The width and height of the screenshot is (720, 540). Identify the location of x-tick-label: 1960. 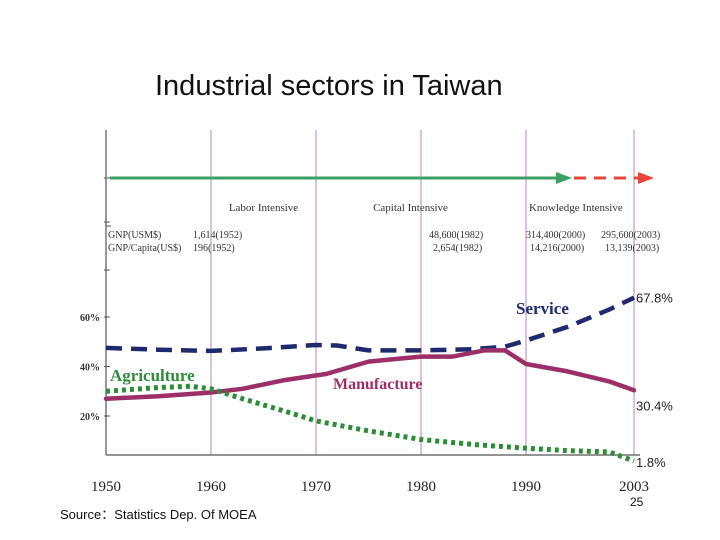
(211, 487).